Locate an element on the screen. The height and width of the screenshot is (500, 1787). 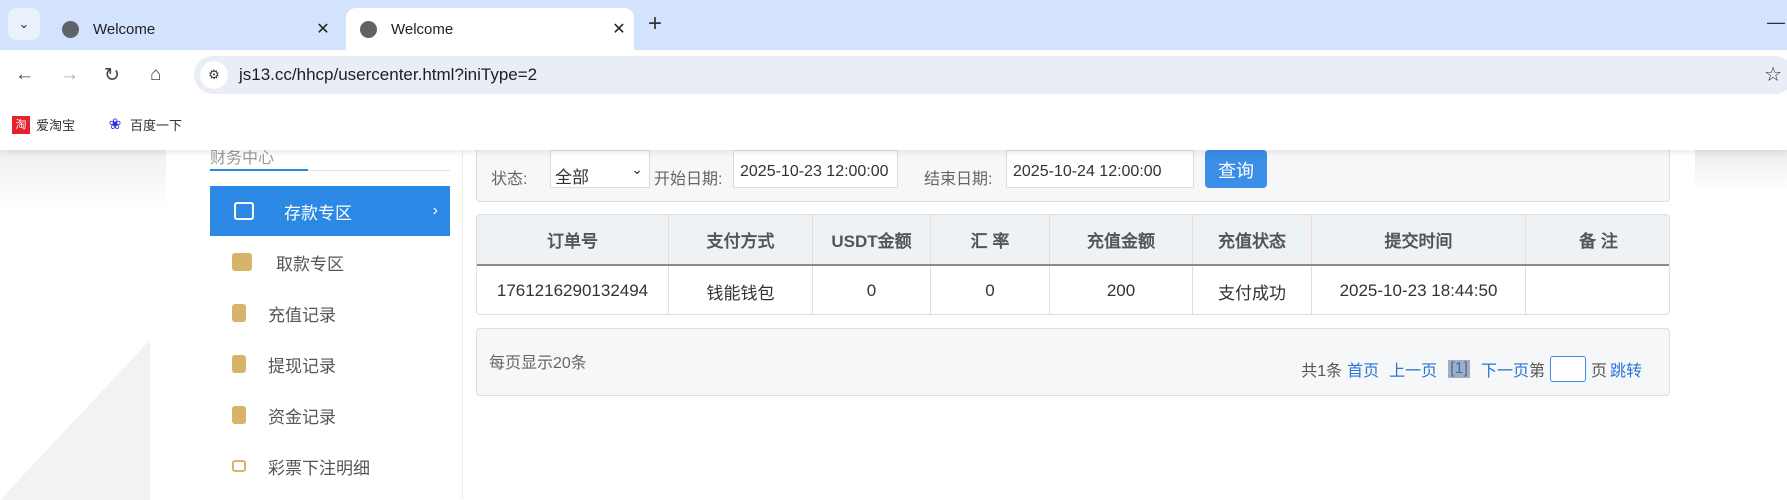
cell-time: 2025-10-23 18:44:50 is located at coordinates (1419, 290).